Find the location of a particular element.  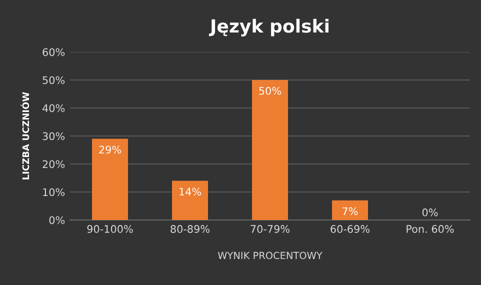

y-axis-title: LICZBA UCZNIÓW is located at coordinates (25, 136).